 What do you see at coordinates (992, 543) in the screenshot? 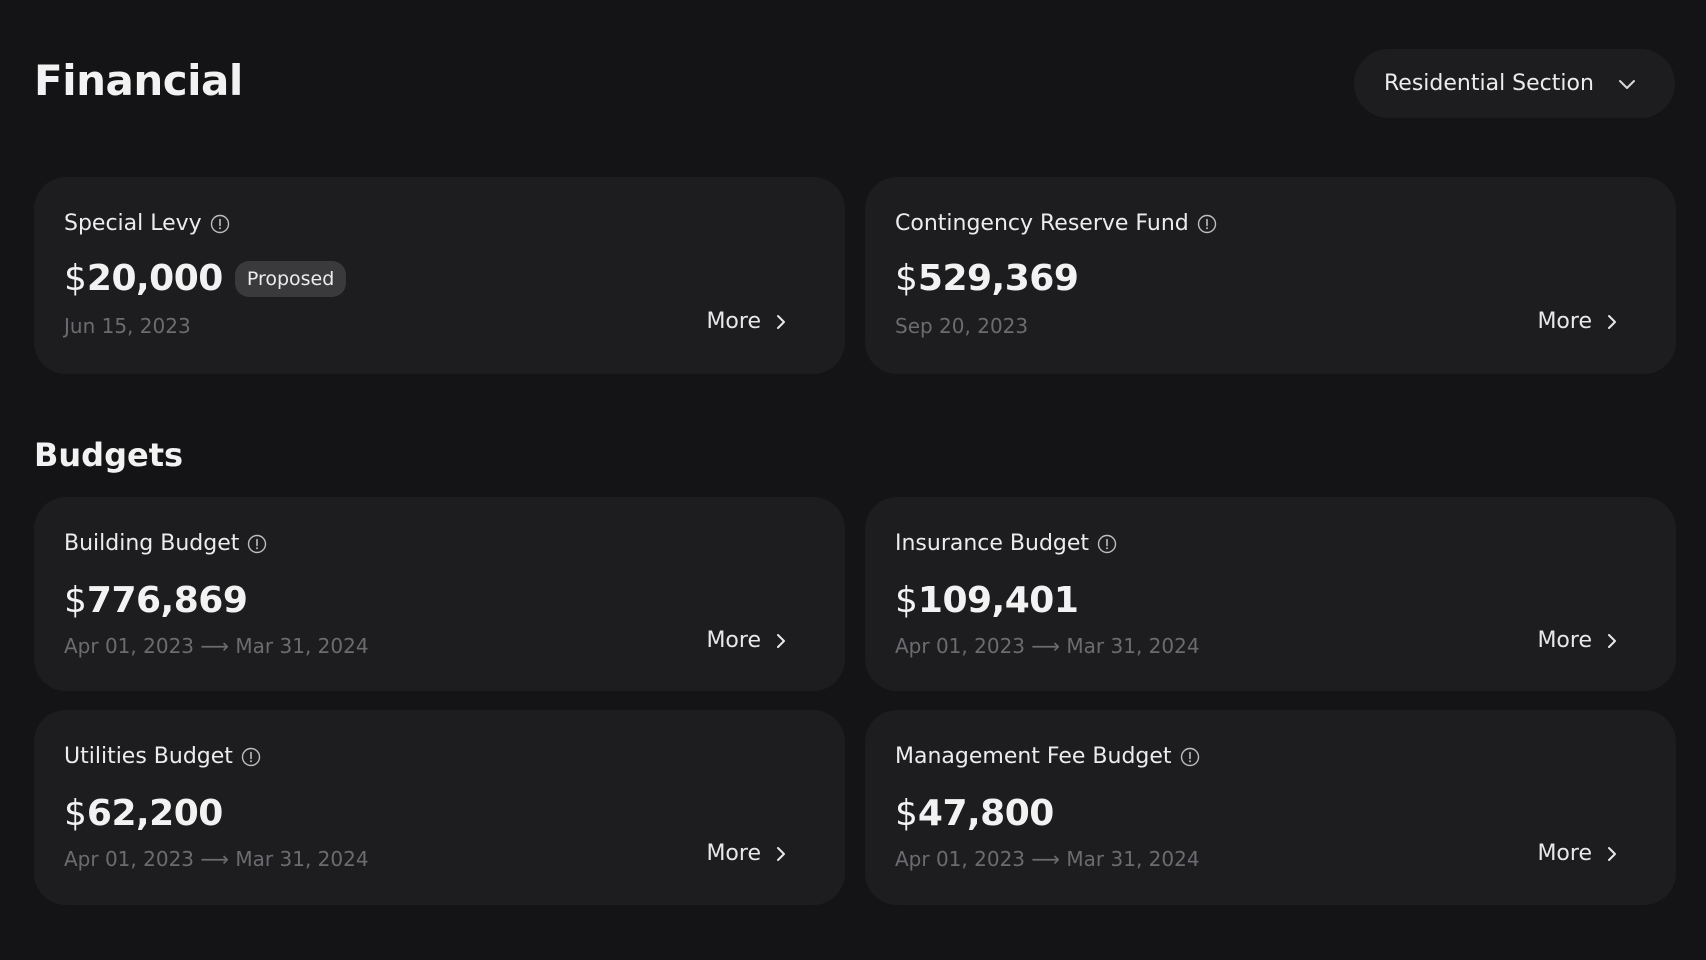
I see `card-title: Insurance Budget` at bounding box center [992, 543].